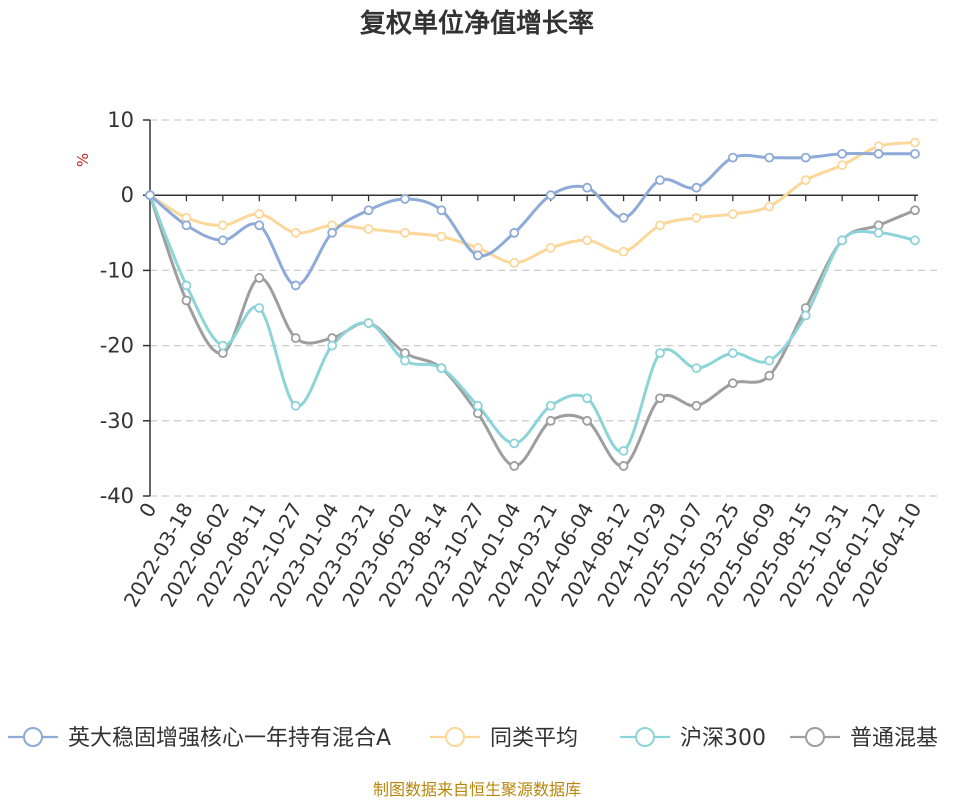  I want to click on legend-label: 沪深300, so click(723, 738).